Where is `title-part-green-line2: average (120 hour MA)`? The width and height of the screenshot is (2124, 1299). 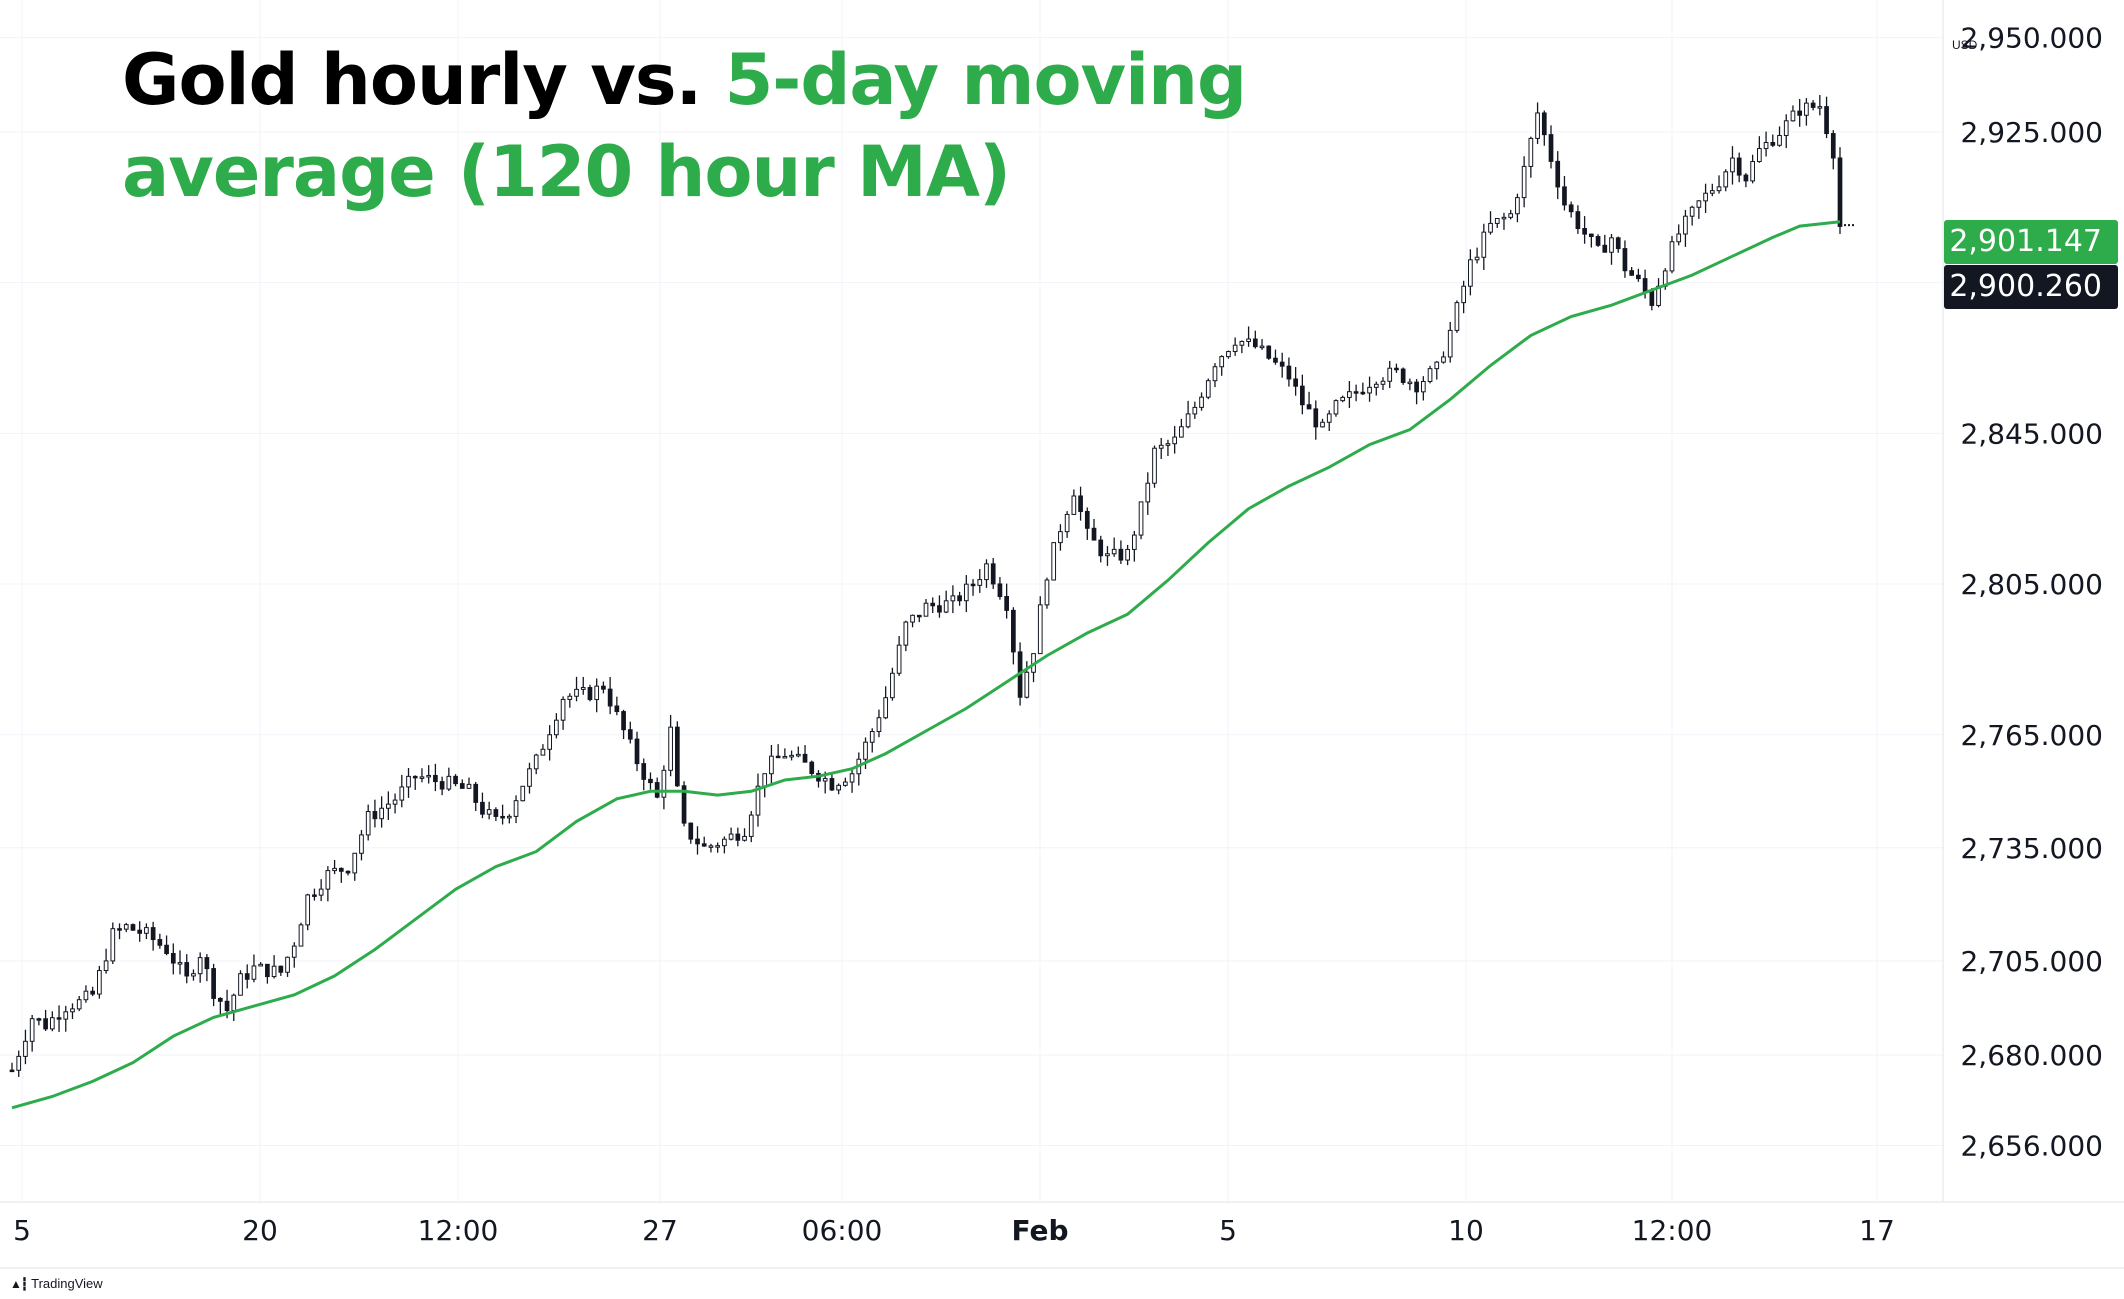
title-part-green-line2: average (120 hour MA) is located at coordinates (566, 172).